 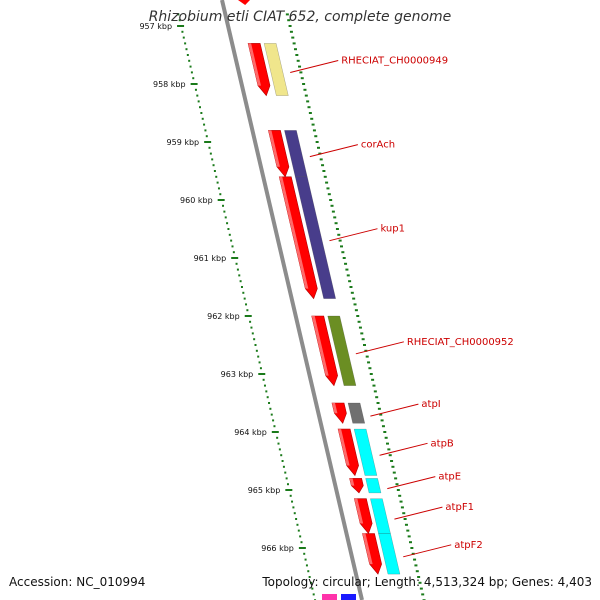 What do you see at coordinates (449, 477) in the screenshot?
I see `gene-label: atpE` at bounding box center [449, 477].